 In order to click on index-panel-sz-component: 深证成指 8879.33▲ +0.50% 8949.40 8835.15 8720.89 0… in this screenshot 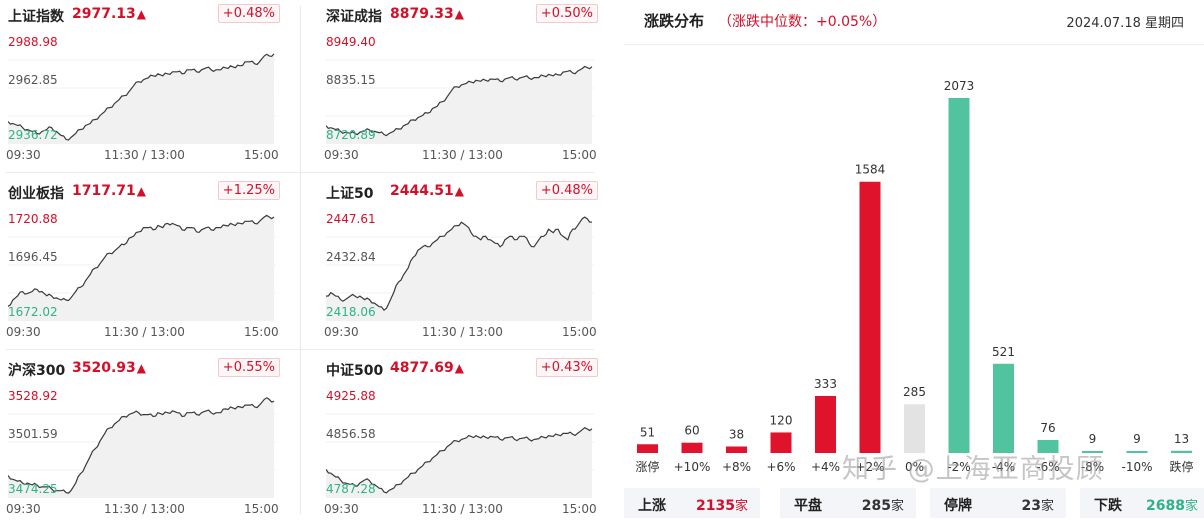, I will do `click(468, 87)`.